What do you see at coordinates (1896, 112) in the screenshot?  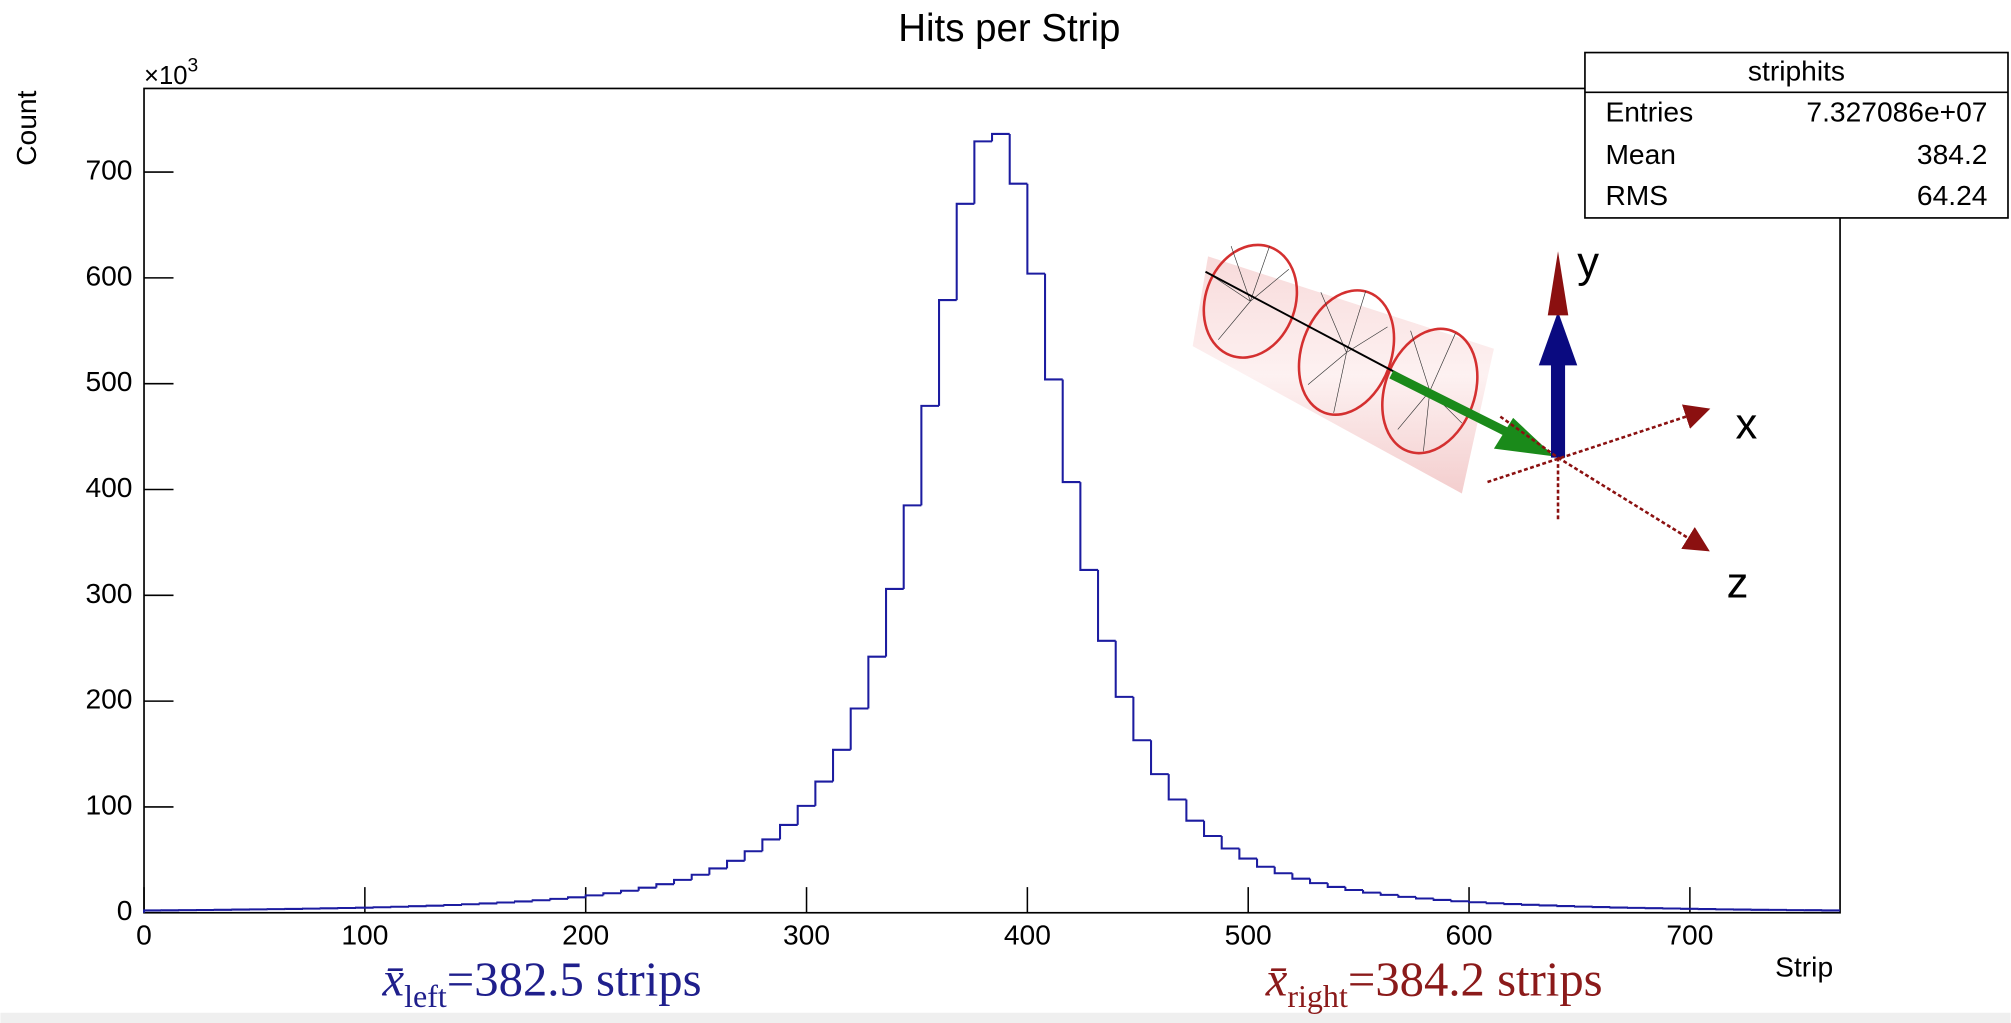 I see `stats-value: 7.327086e+07` at bounding box center [1896, 112].